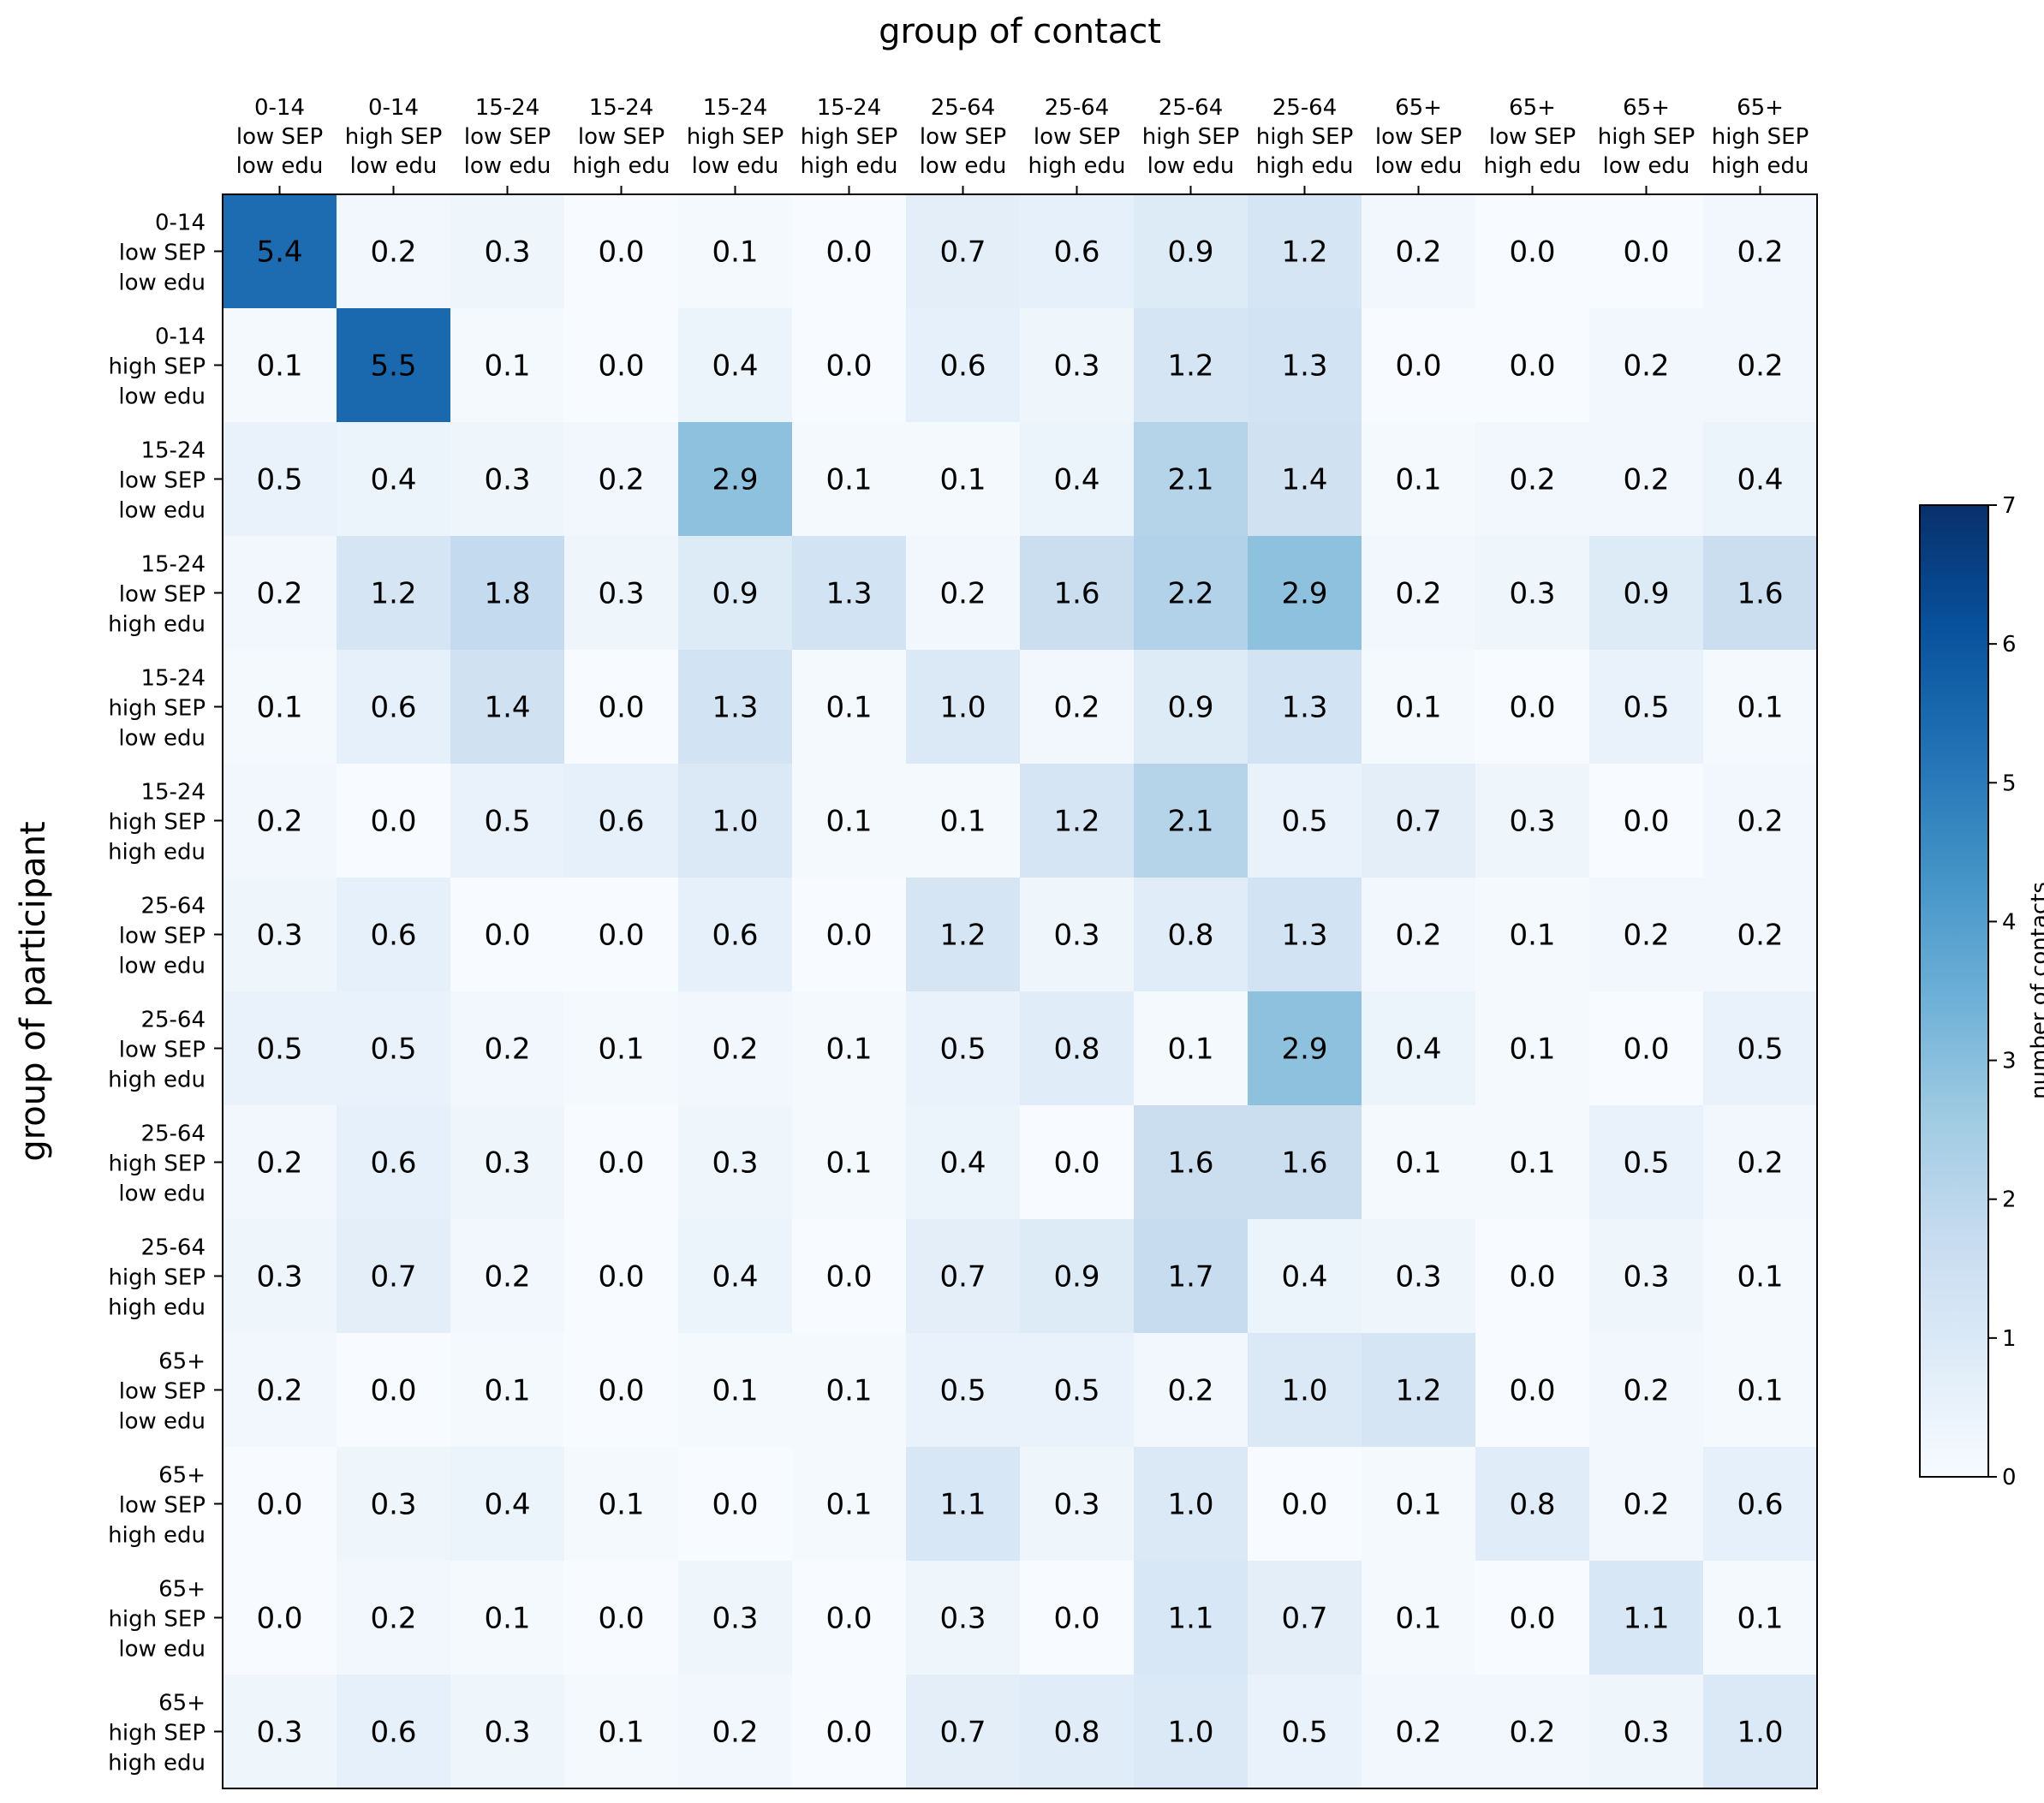 This screenshot has width=2044, height=1803. What do you see at coordinates (1304, 253) in the screenshot?
I see `cell-value-label: 1.2` at bounding box center [1304, 253].